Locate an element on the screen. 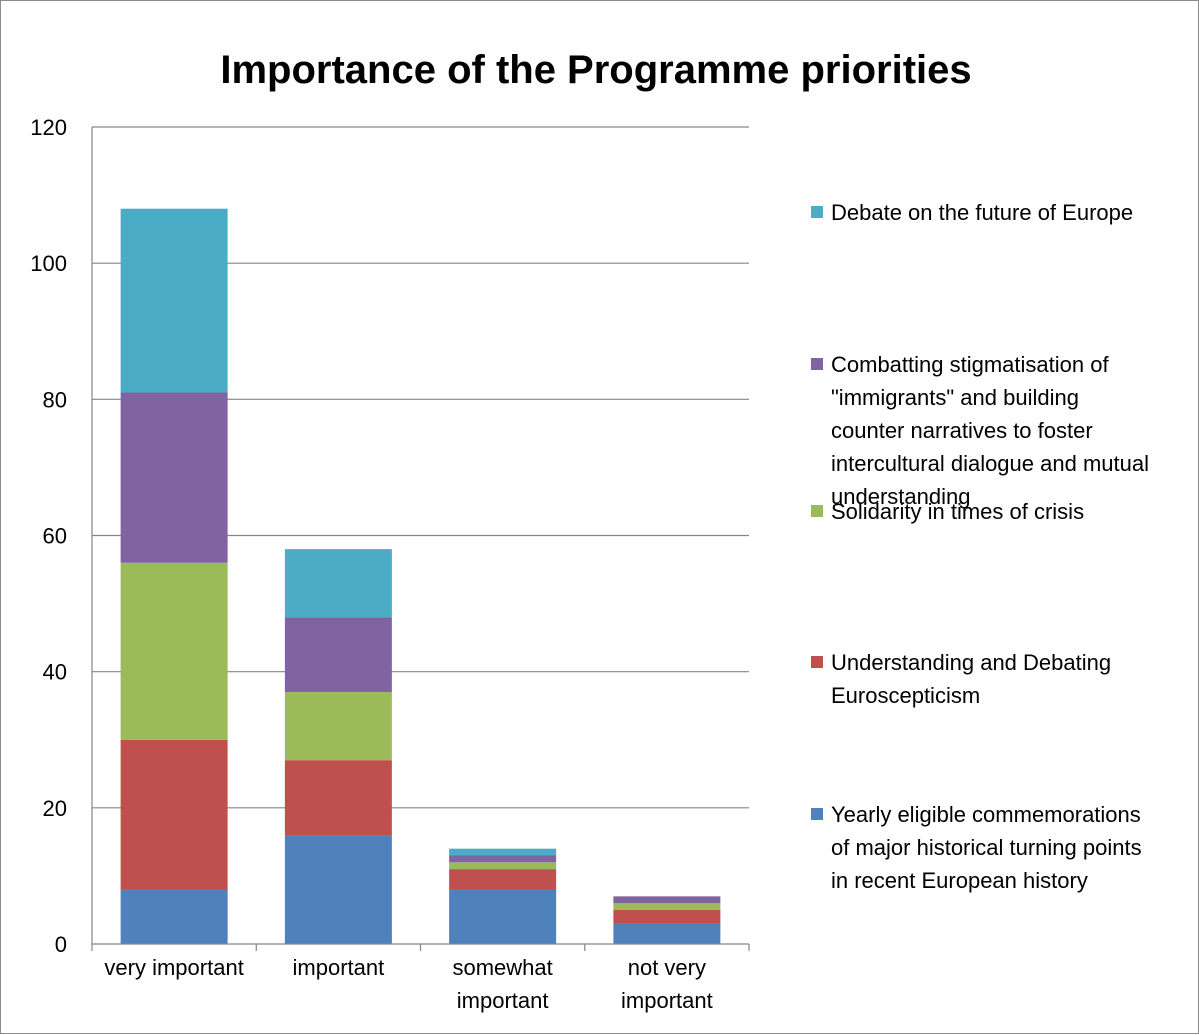  chart-title: Importance of the Programme priorities is located at coordinates (595, 70).